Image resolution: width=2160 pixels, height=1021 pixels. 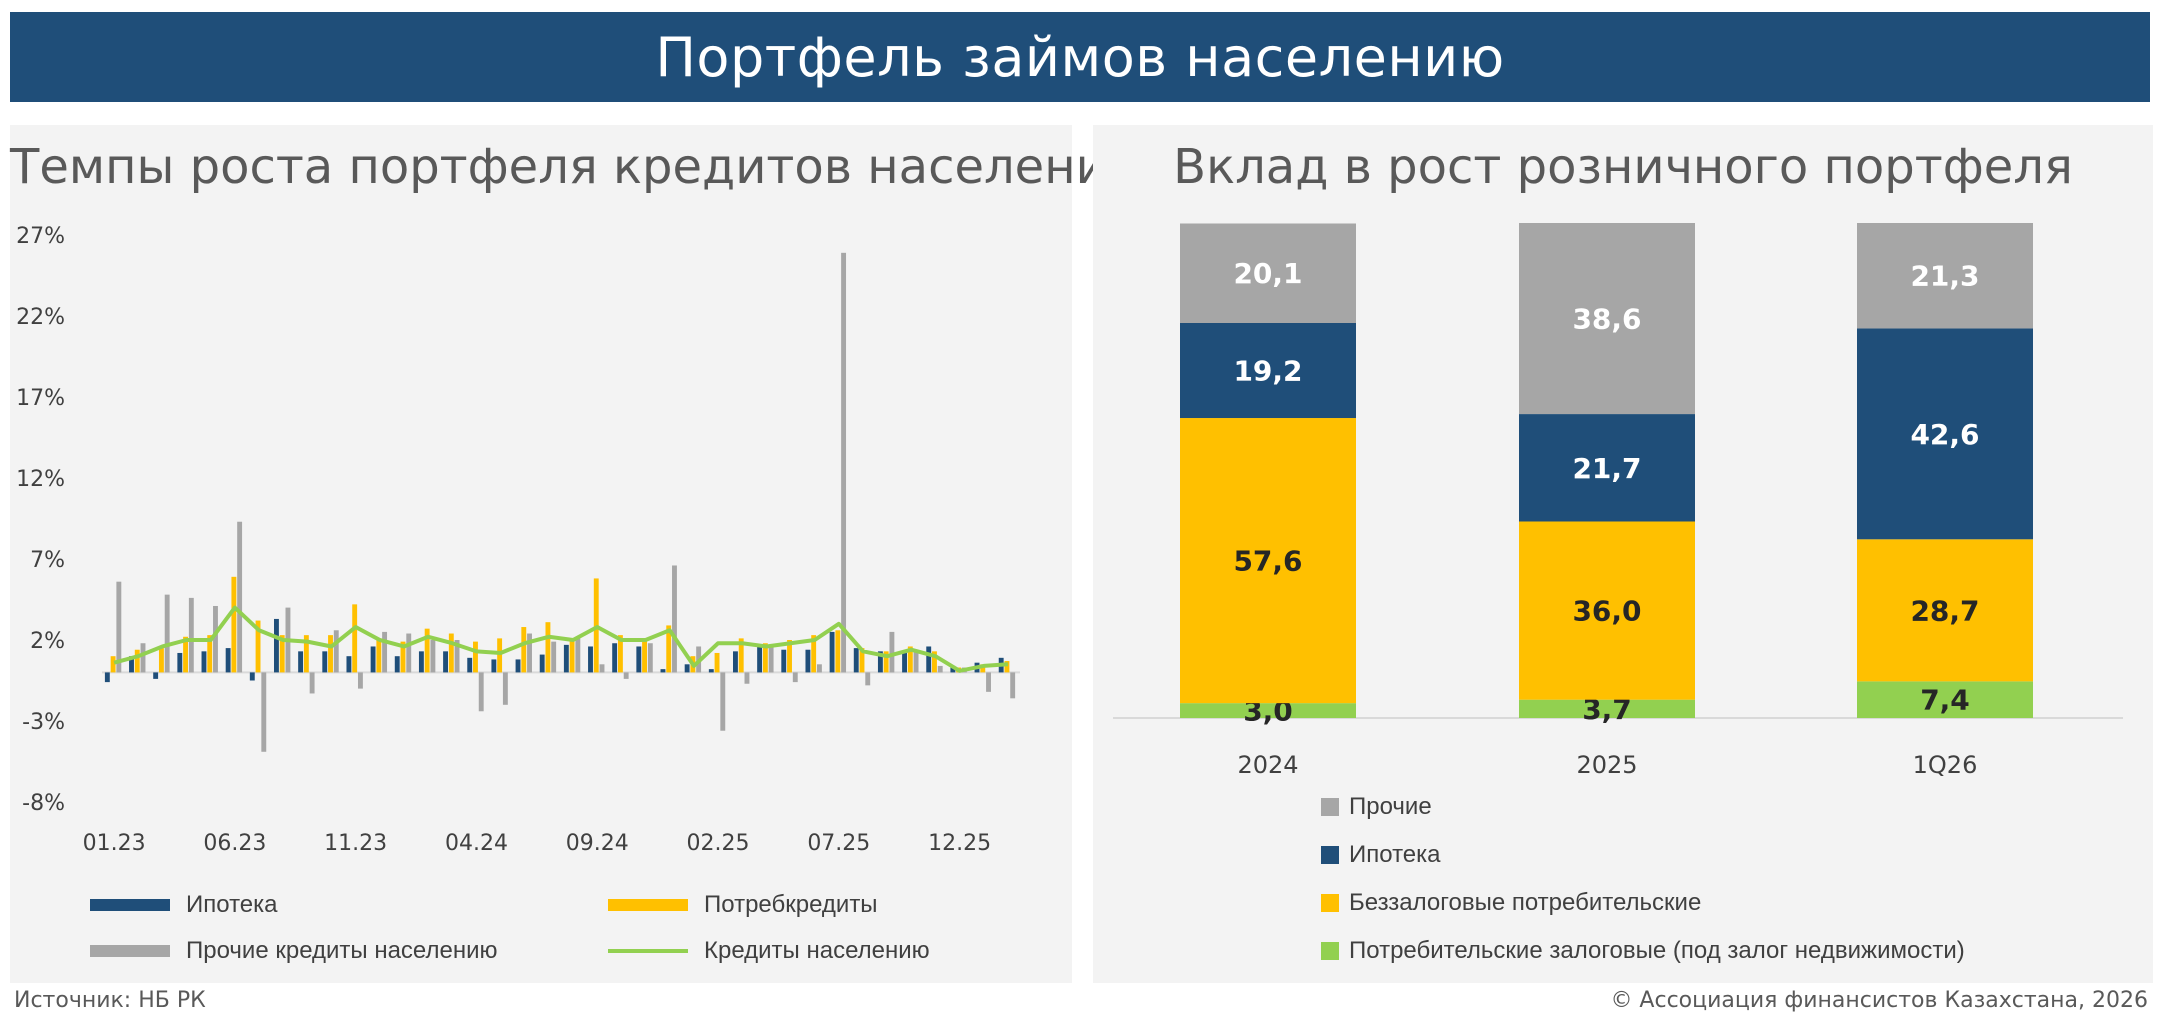 What do you see at coordinates (110, 1000) in the screenshot?
I see `source-note: Источник: НБ РК` at bounding box center [110, 1000].